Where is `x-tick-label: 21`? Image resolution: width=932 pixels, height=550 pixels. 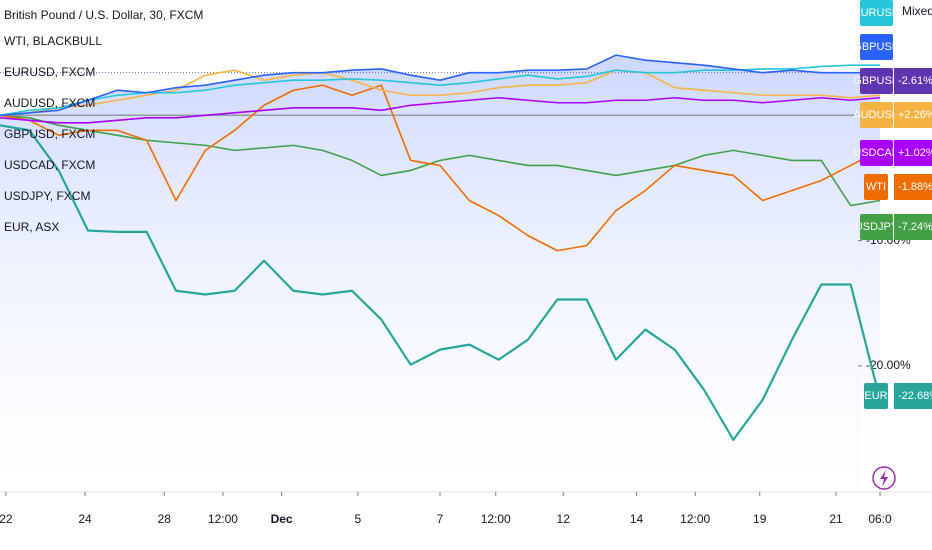 x-tick-label: 21 is located at coordinates (836, 519).